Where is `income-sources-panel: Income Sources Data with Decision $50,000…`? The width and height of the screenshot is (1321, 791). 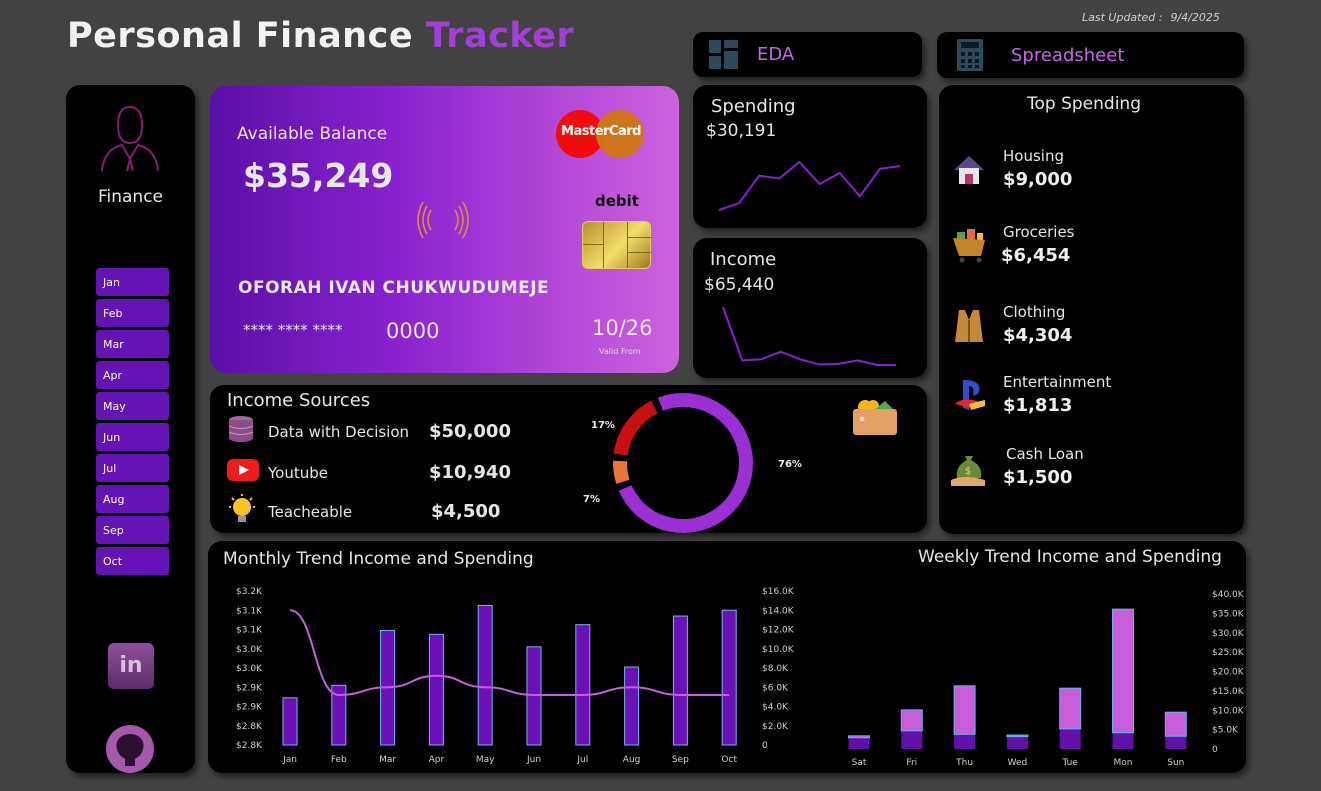 income-sources-panel: Income Sources Data with Decision $50,000… is located at coordinates (568, 459).